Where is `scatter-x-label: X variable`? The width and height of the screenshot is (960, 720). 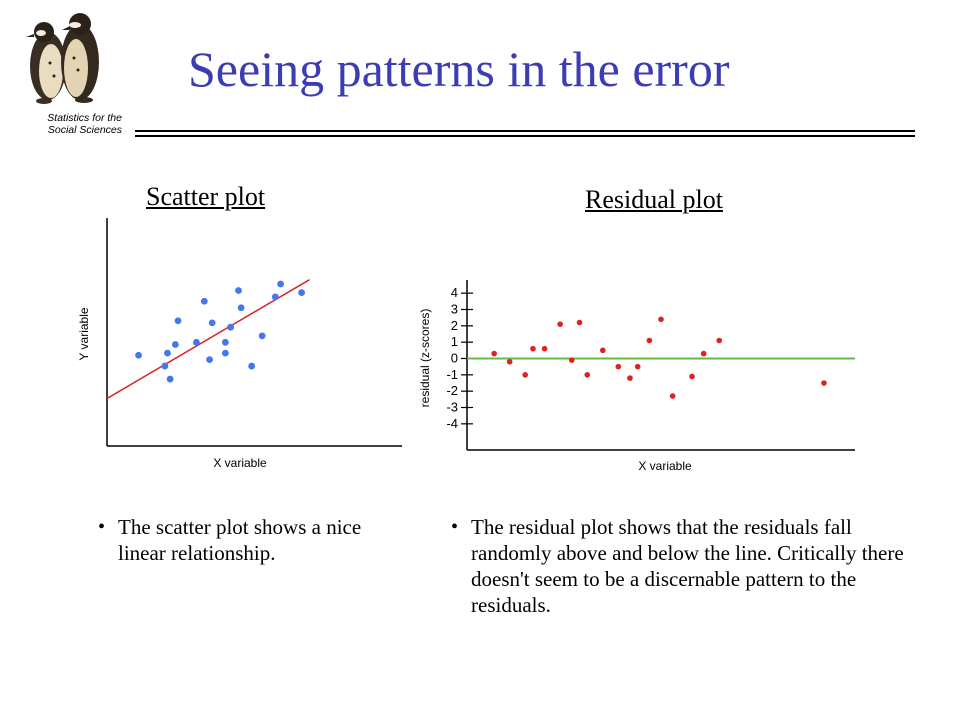
scatter-x-label: X variable is located at coordinates (240, 463).